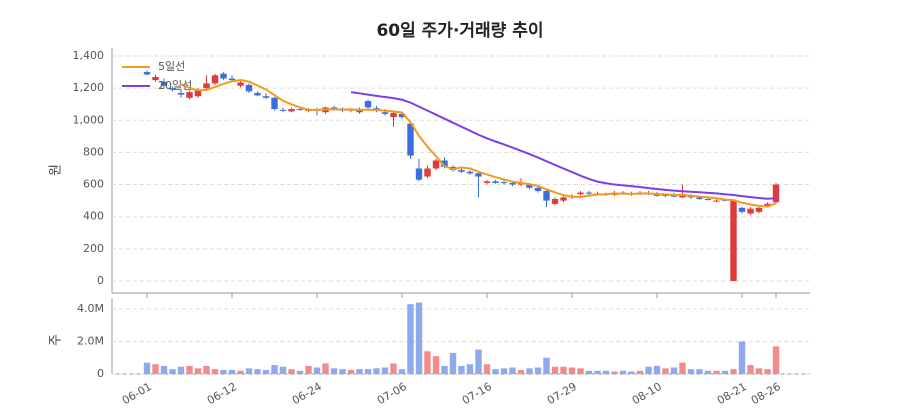  I want to click on x-tick-label: 06-01, so click(137, 393).